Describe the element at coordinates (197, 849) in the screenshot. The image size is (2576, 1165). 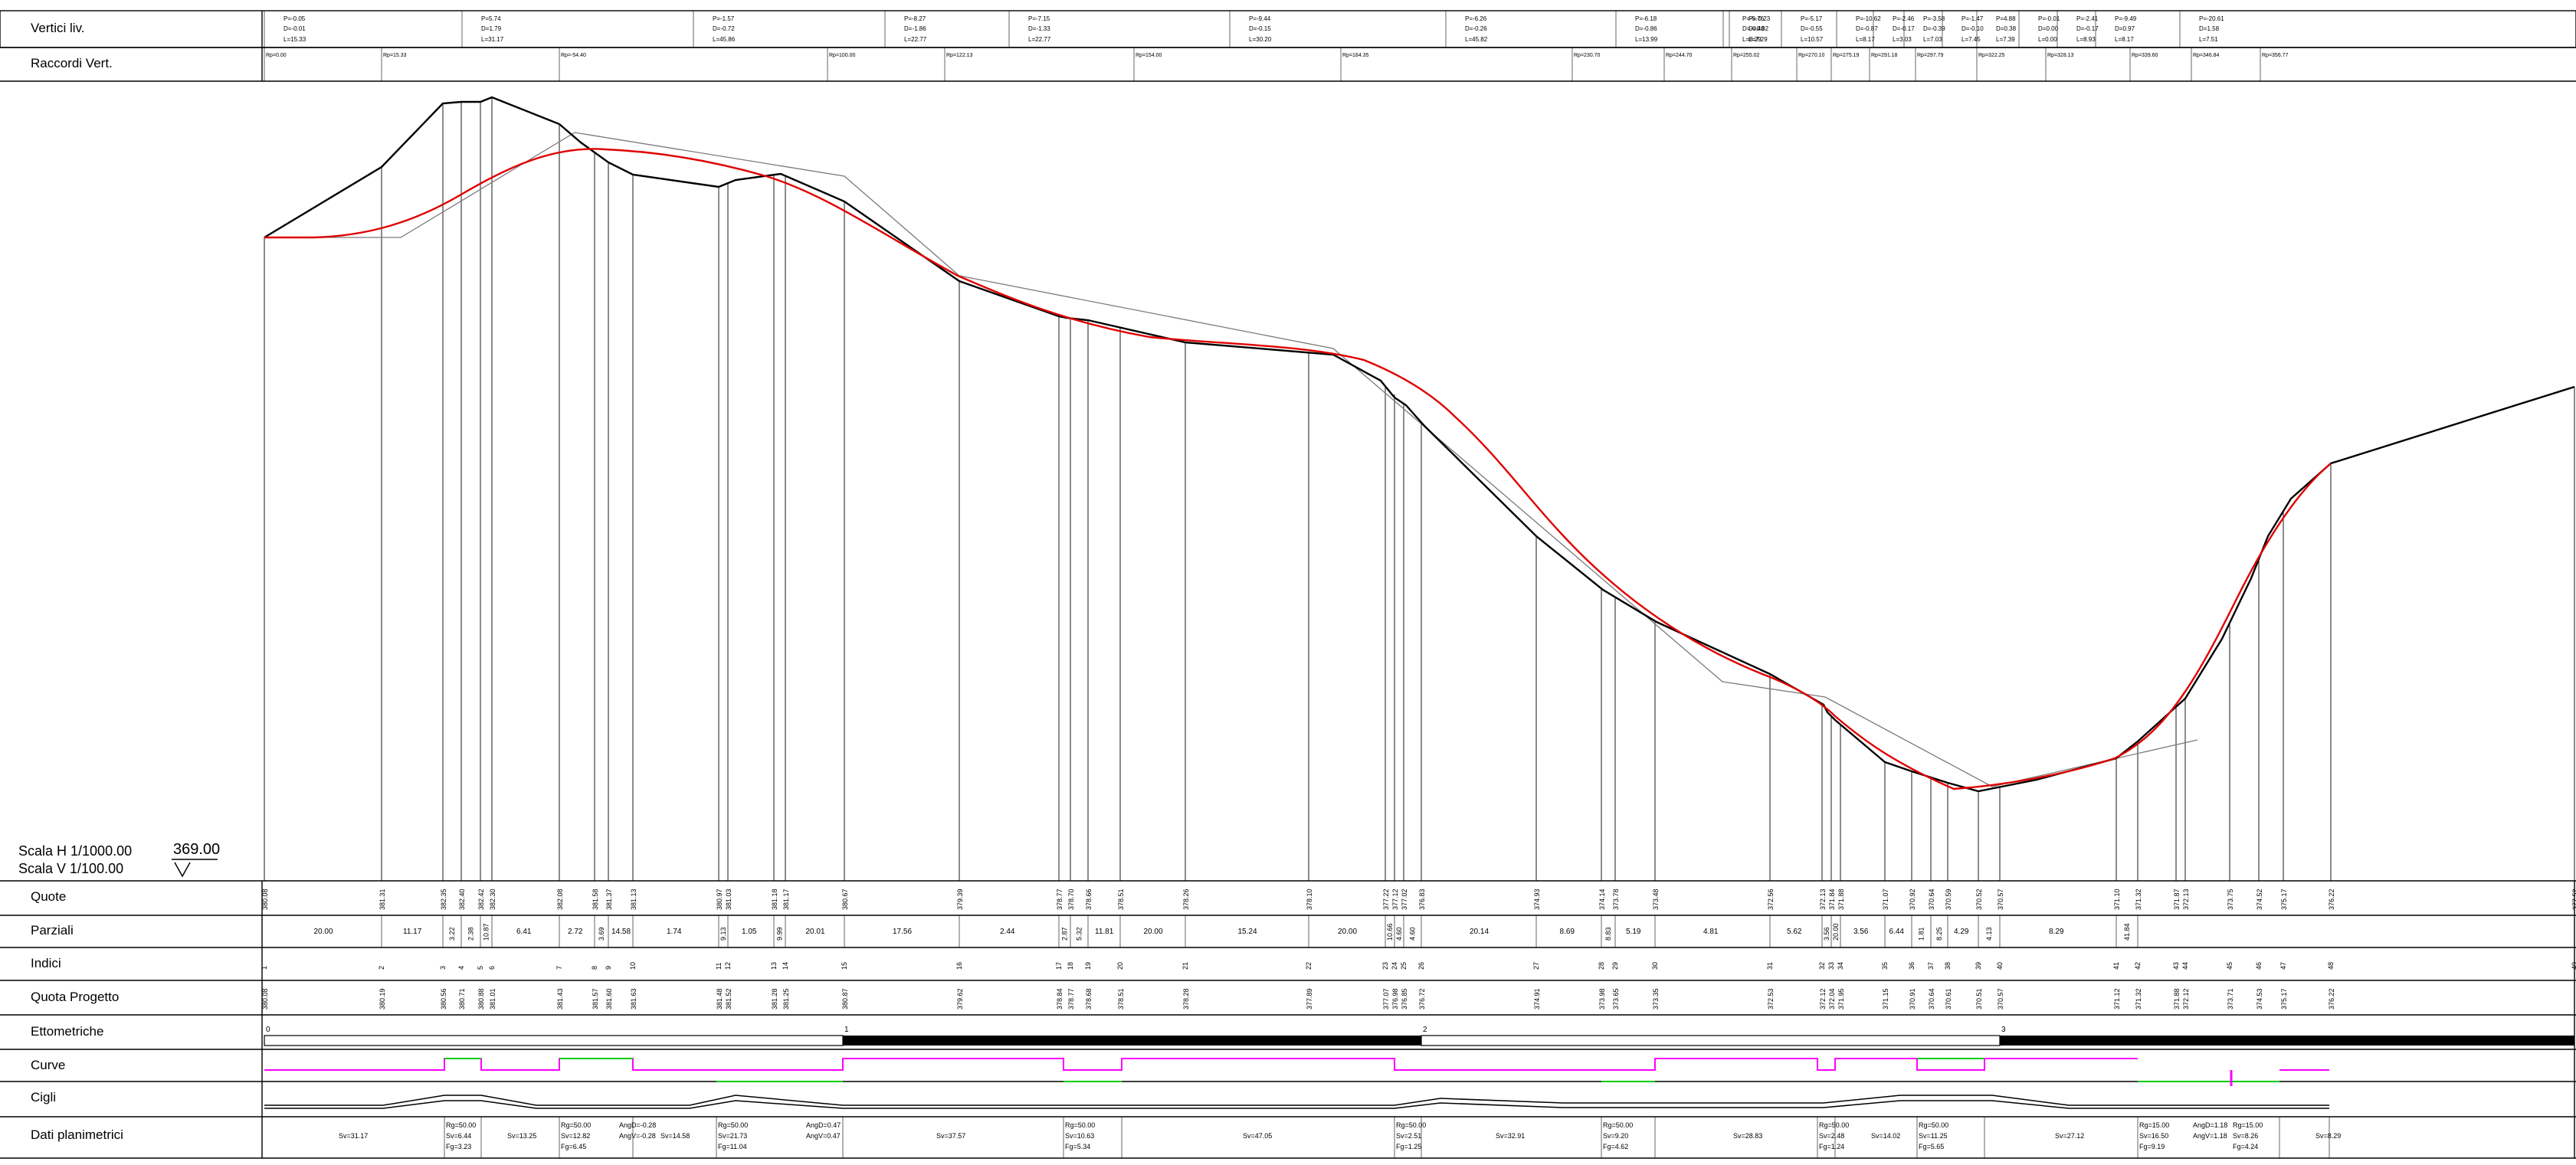
I see `datum-elevation-label: 369.00` at that location.